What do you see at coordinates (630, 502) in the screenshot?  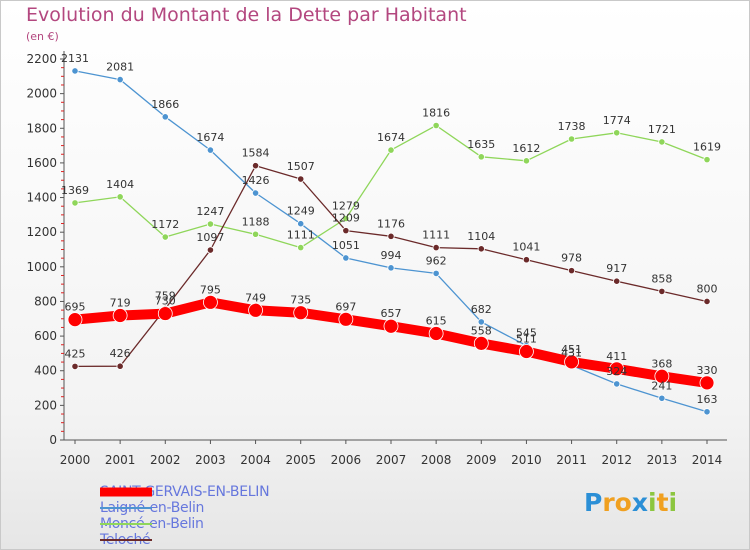 I see `proxiti-logo: Proxiti` at bounding box center [630, 502].